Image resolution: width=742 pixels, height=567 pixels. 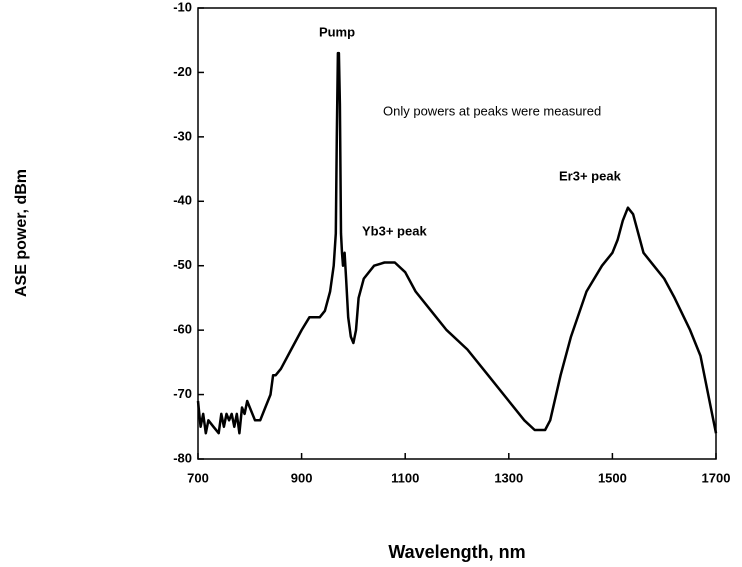 I want to click on annotation: Pump, so click(x=337, y=31).